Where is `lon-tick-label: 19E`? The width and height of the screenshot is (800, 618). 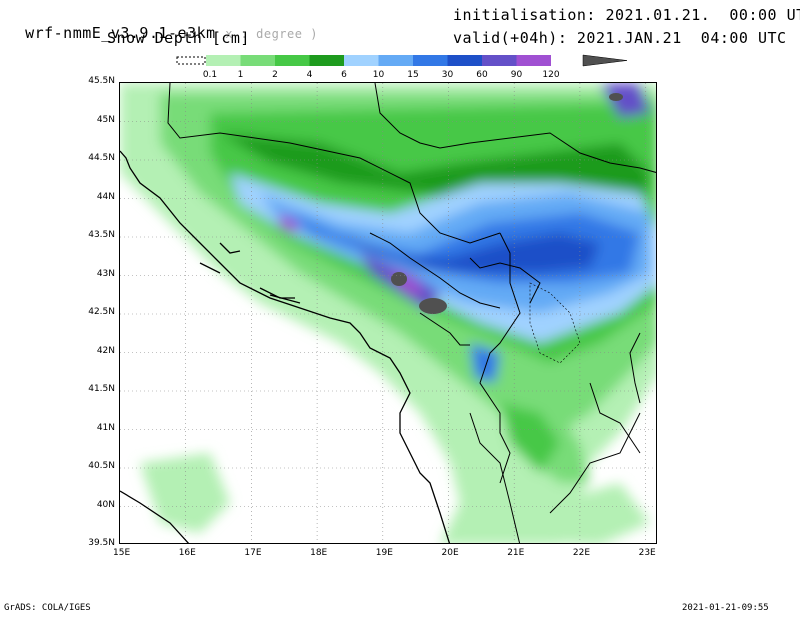 lon-tick-label: 19E is located at coordinates (384, 553).